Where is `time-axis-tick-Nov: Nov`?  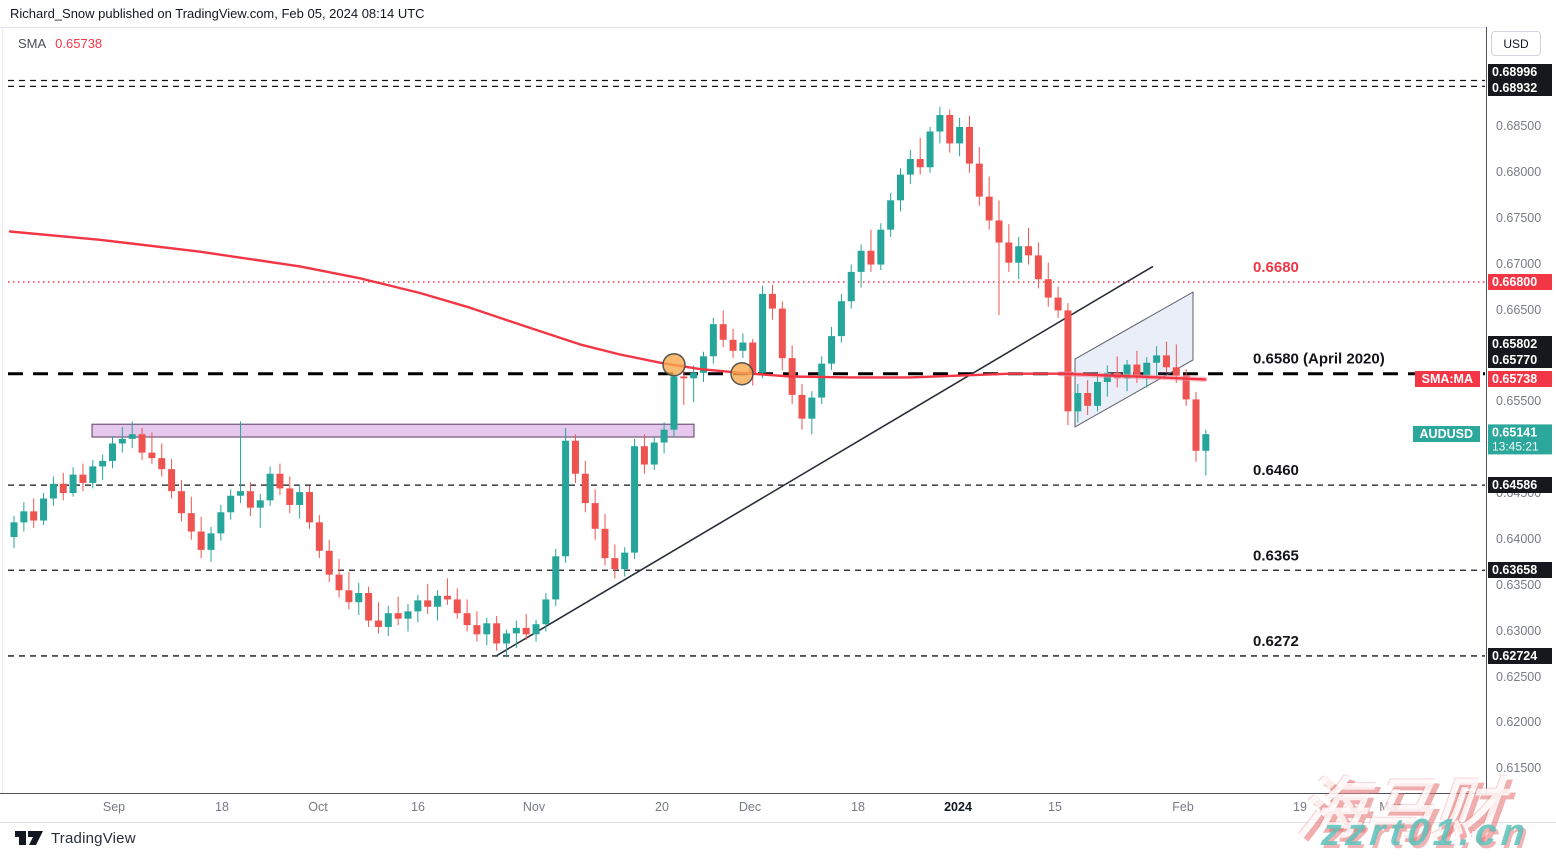
time-axis-tick-Nov: Nov is located at coordinates (534, 807).